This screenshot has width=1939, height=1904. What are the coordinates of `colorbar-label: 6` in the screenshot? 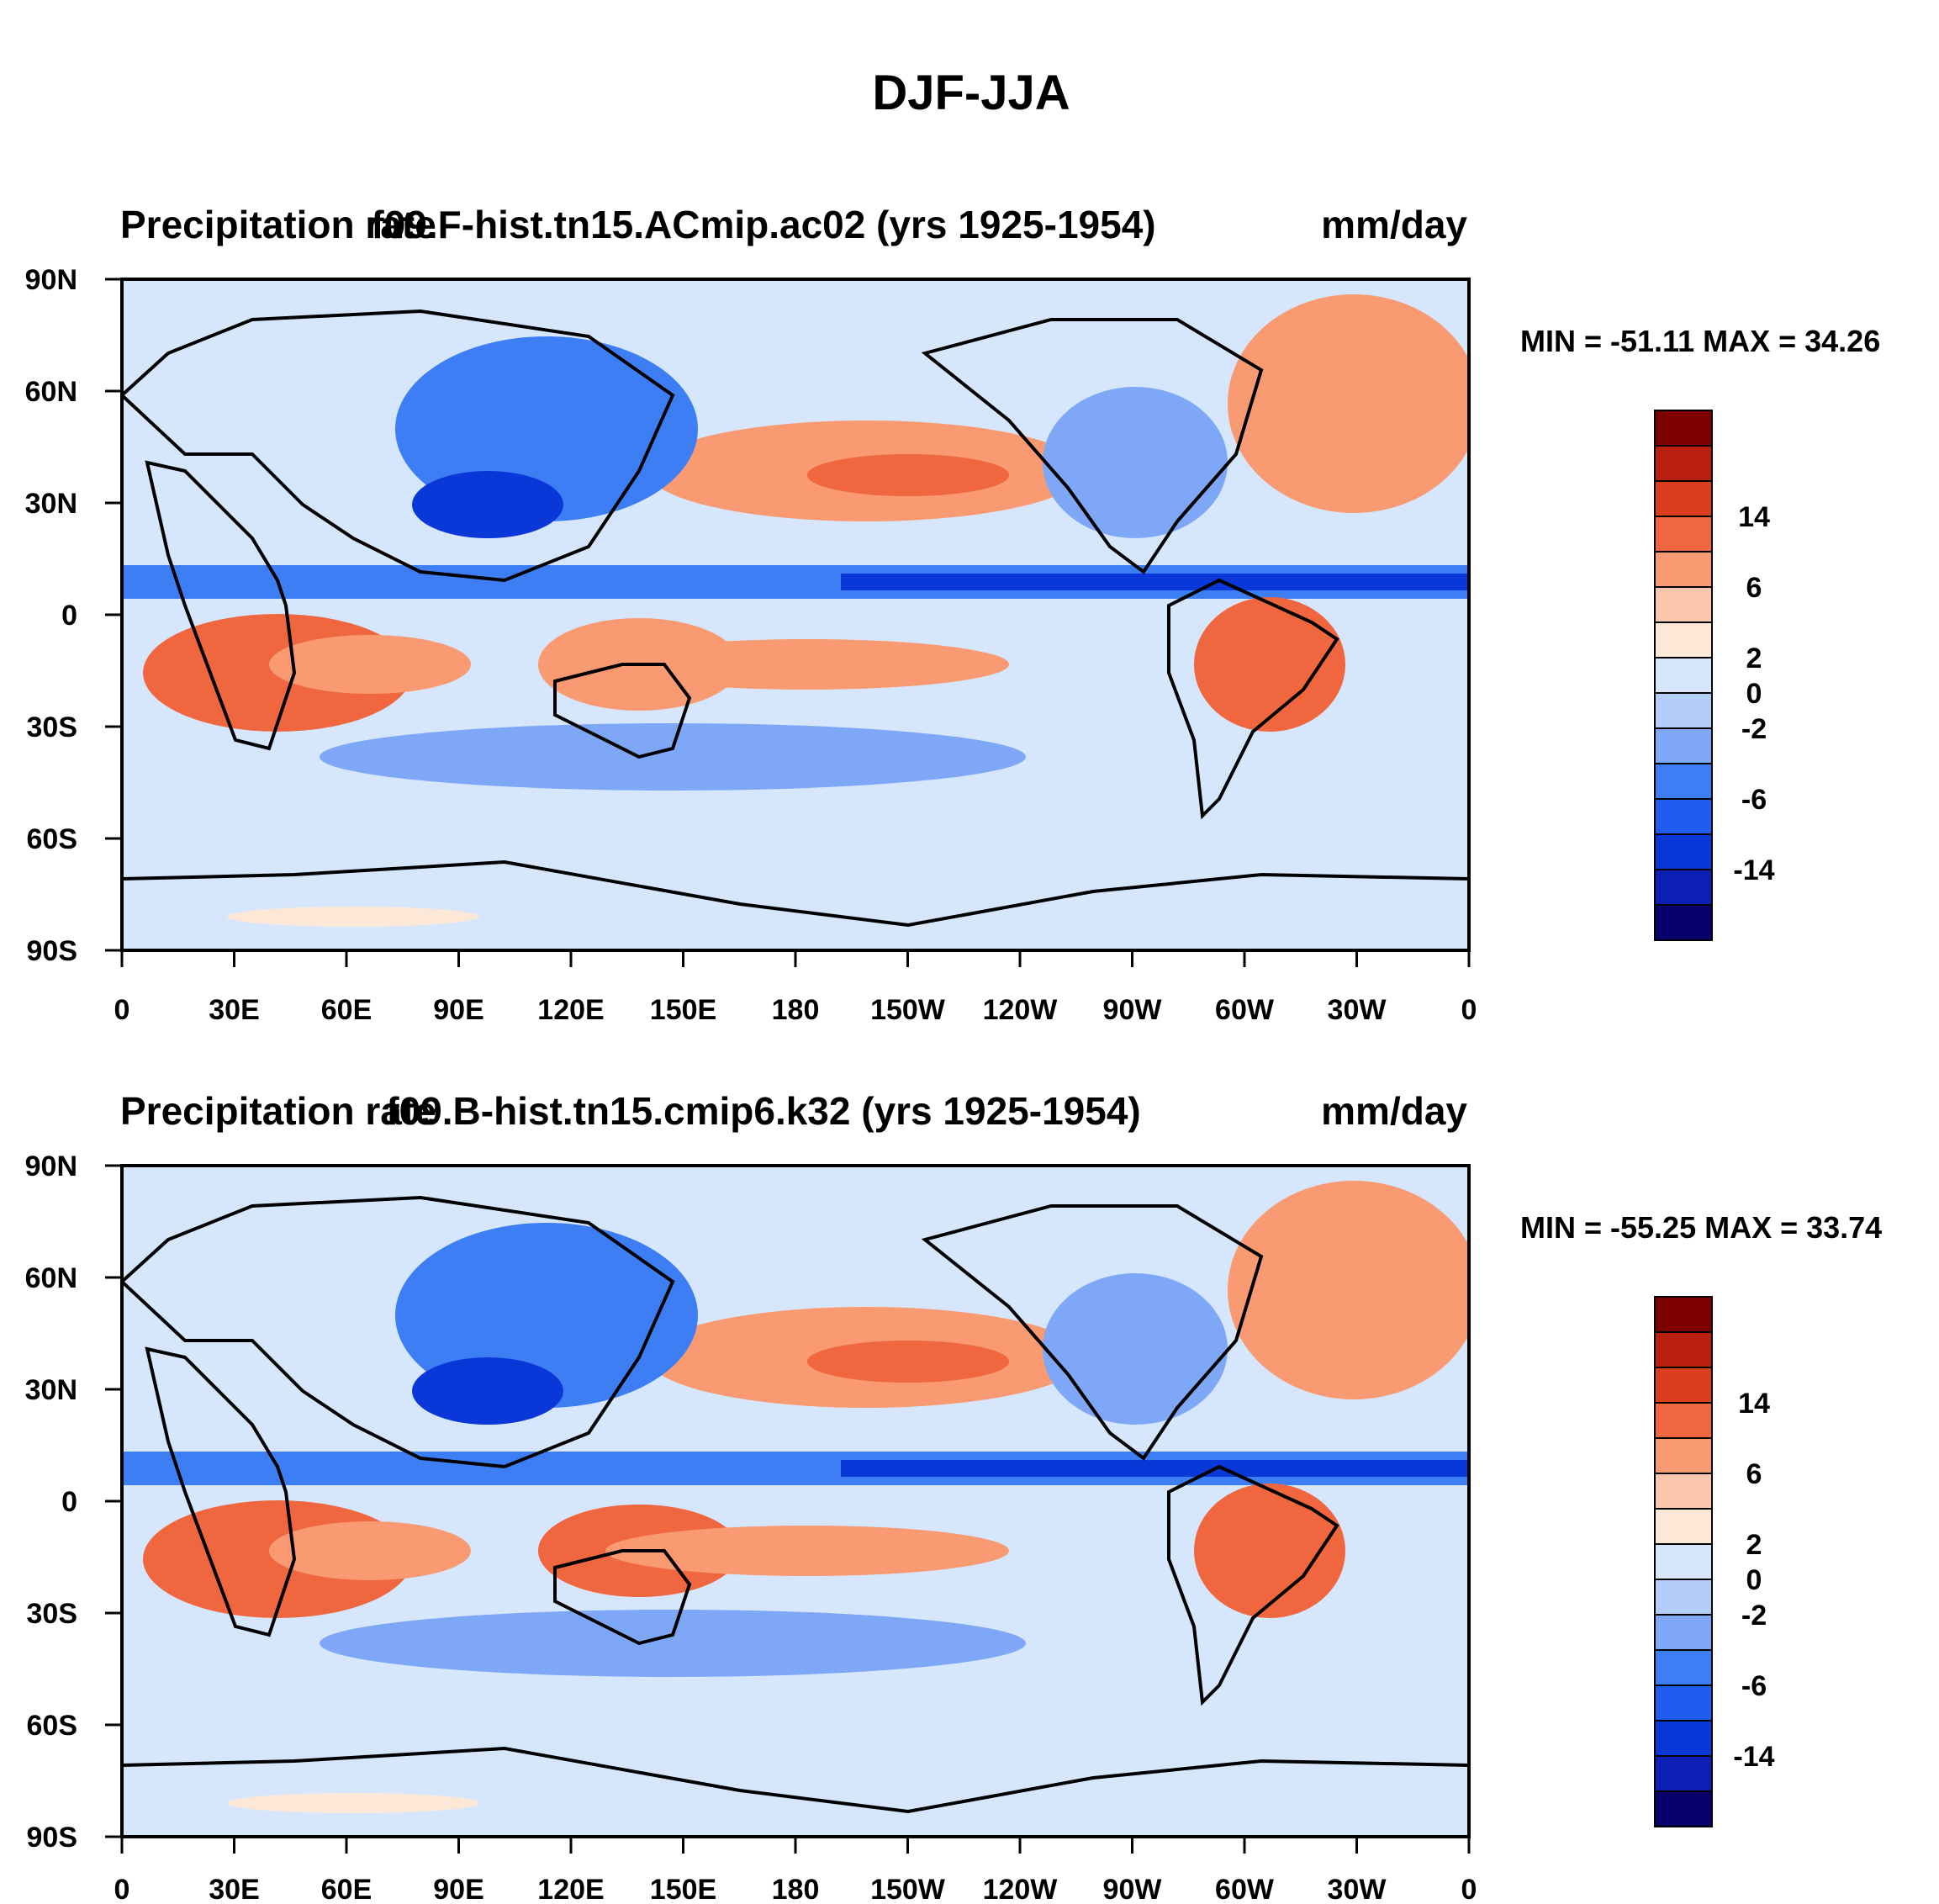 It's located at (1754, 1474).